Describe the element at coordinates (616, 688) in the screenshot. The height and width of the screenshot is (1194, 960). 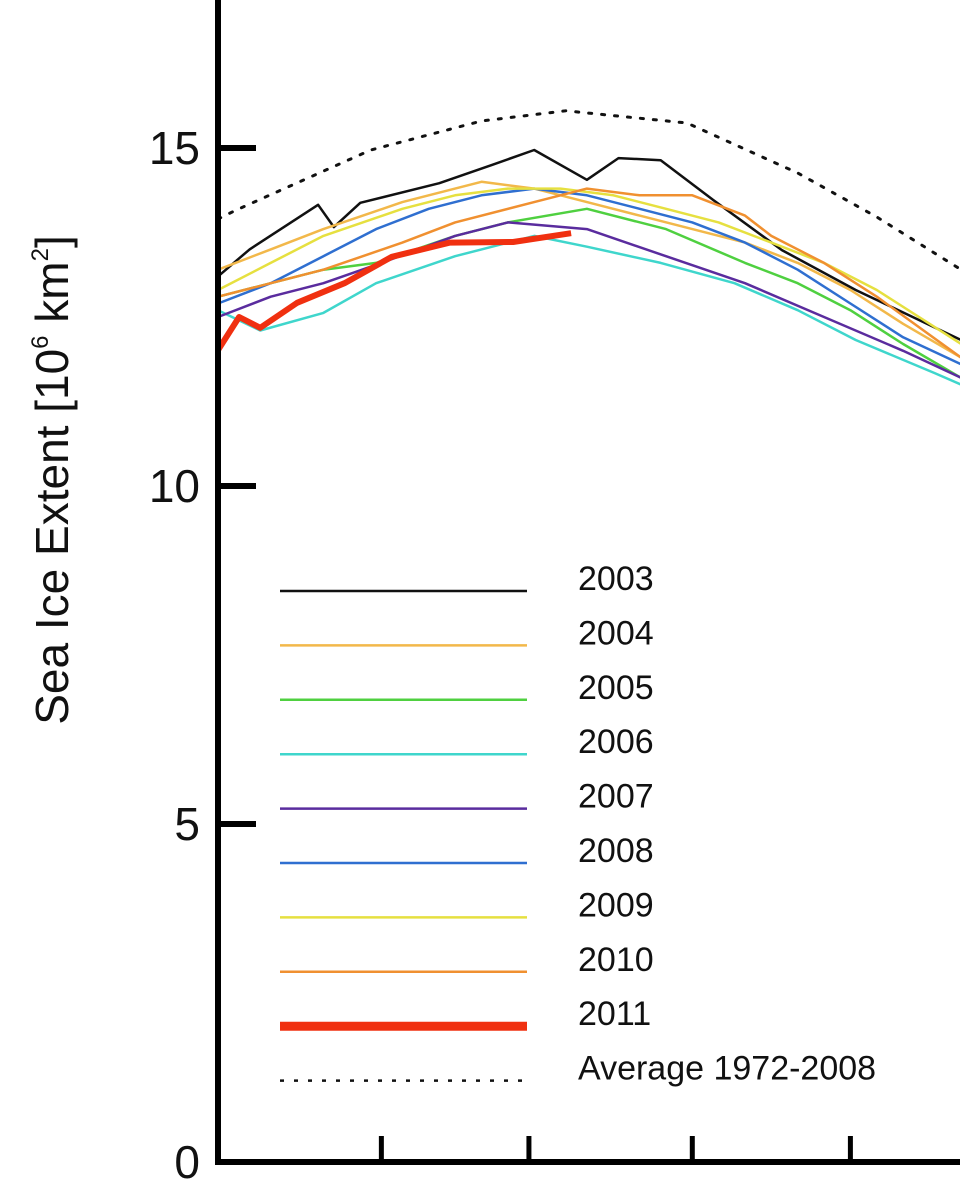
I see `legend-label: 2005` at that location.